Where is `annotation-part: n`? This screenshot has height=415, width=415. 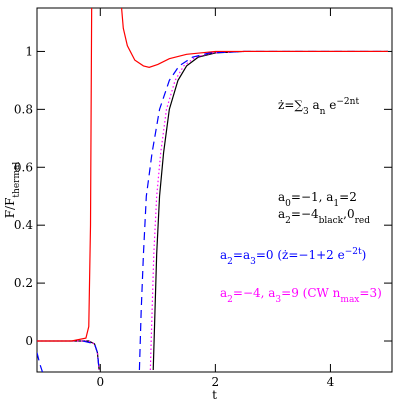 annotation-part: n is located at coordinates (323, 112).